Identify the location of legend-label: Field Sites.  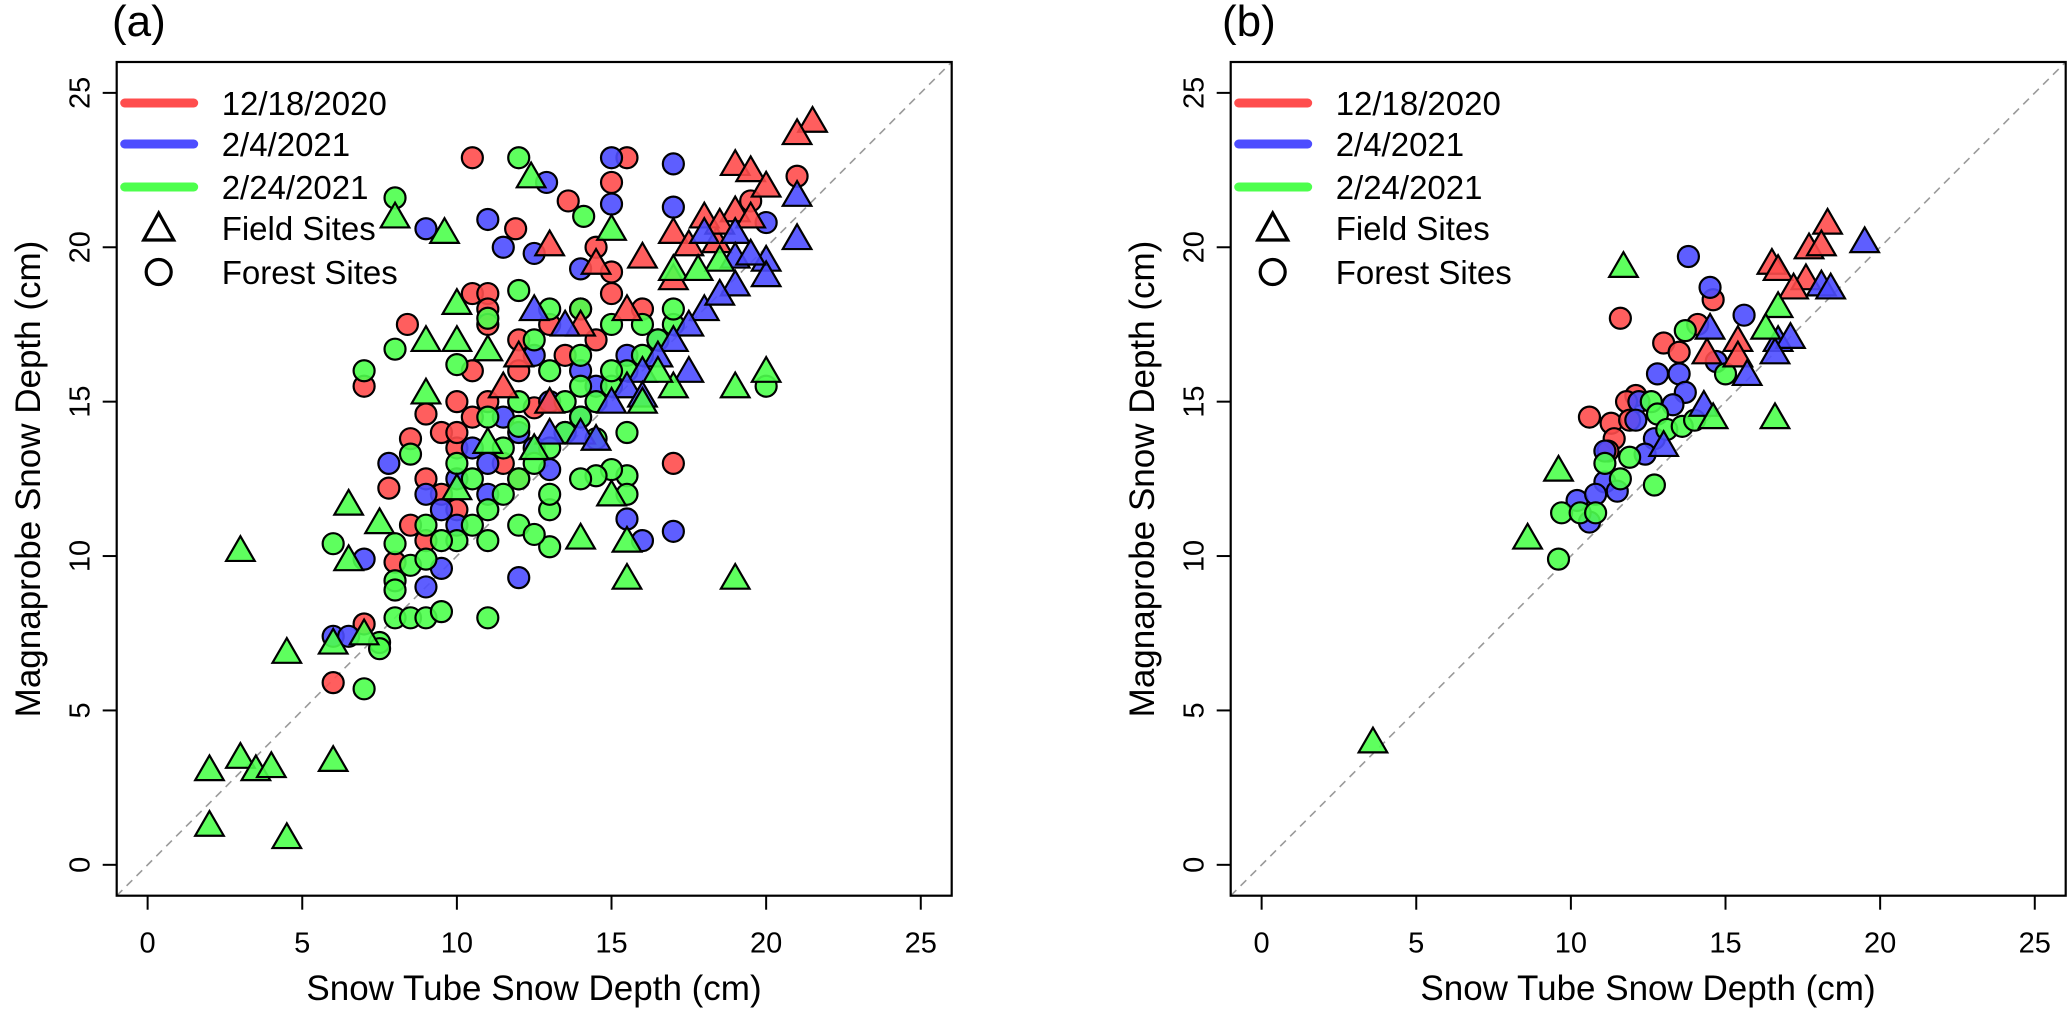
(299, 228).